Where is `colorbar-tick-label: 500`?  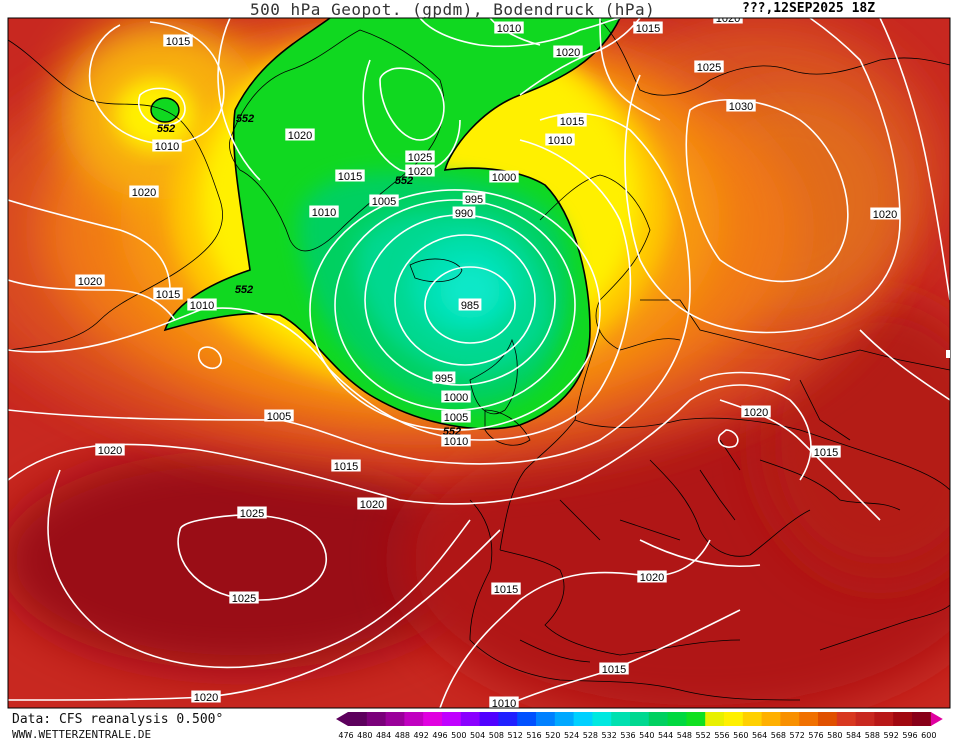 colorbar-tick-label: 500 is located at coordinates (458, 735).